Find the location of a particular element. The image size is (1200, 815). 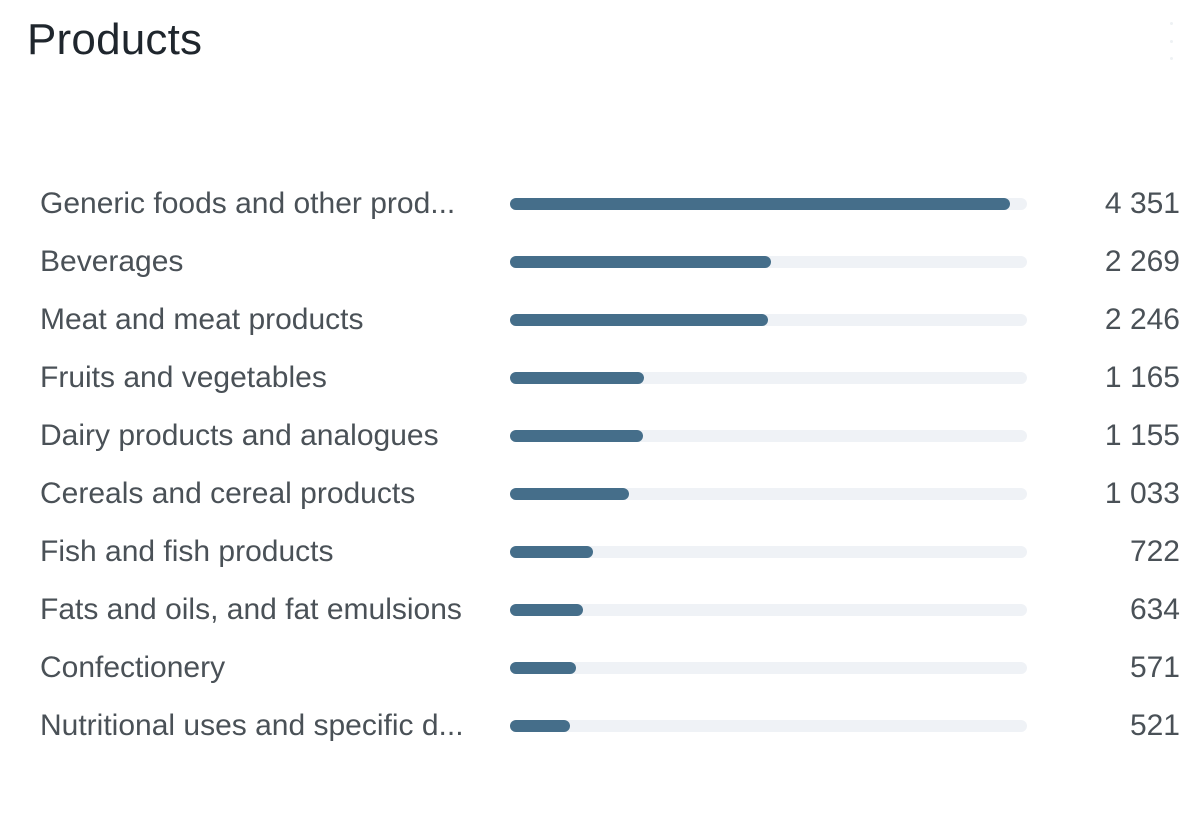

bar-row: Cereals and cereal products 1 033 is located at coordinates (600, 494).